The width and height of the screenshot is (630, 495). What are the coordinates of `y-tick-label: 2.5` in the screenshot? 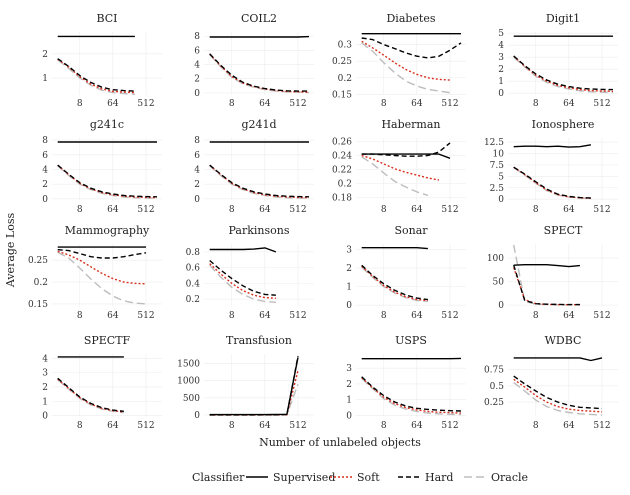 It's located at (497, 189).